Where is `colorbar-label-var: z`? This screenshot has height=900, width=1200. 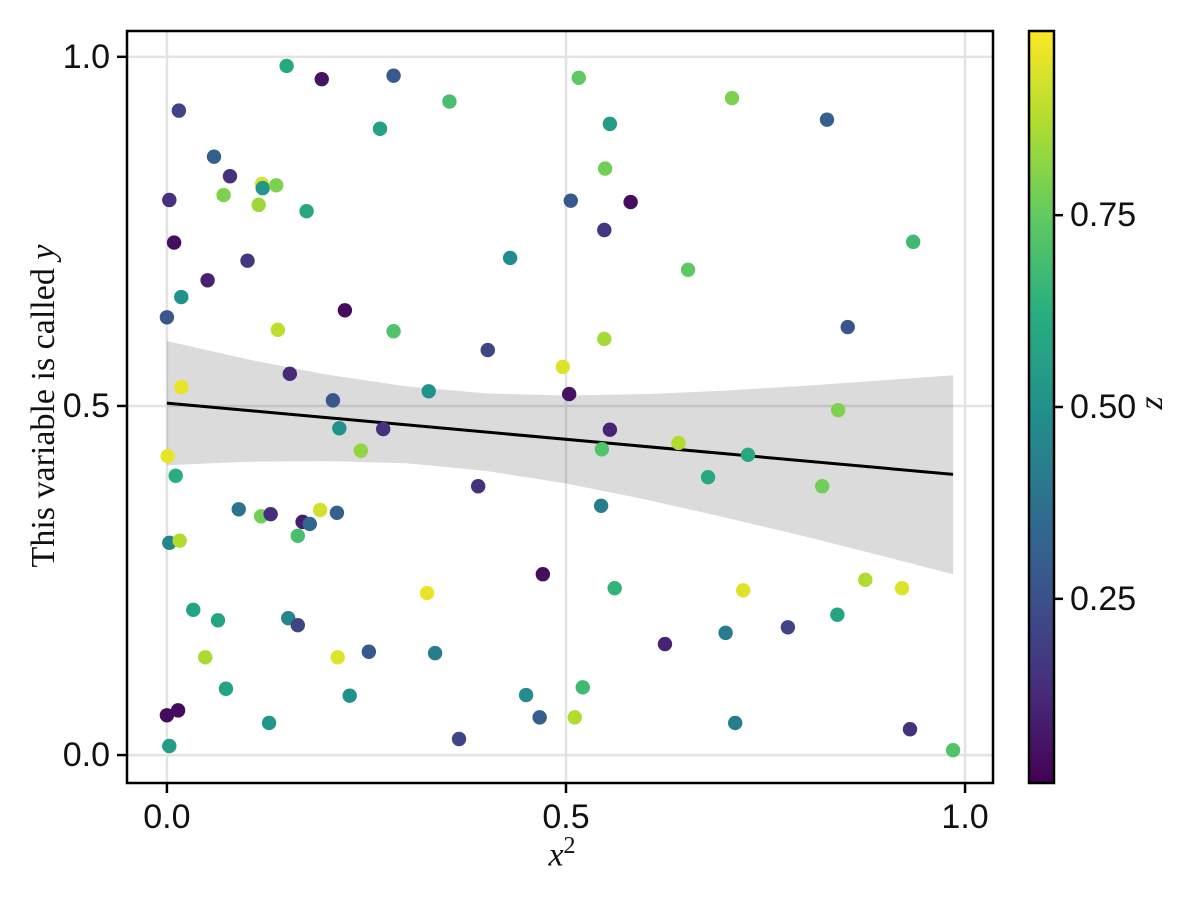
colorbar-label-var: z is located at coordinates (1151, 403).